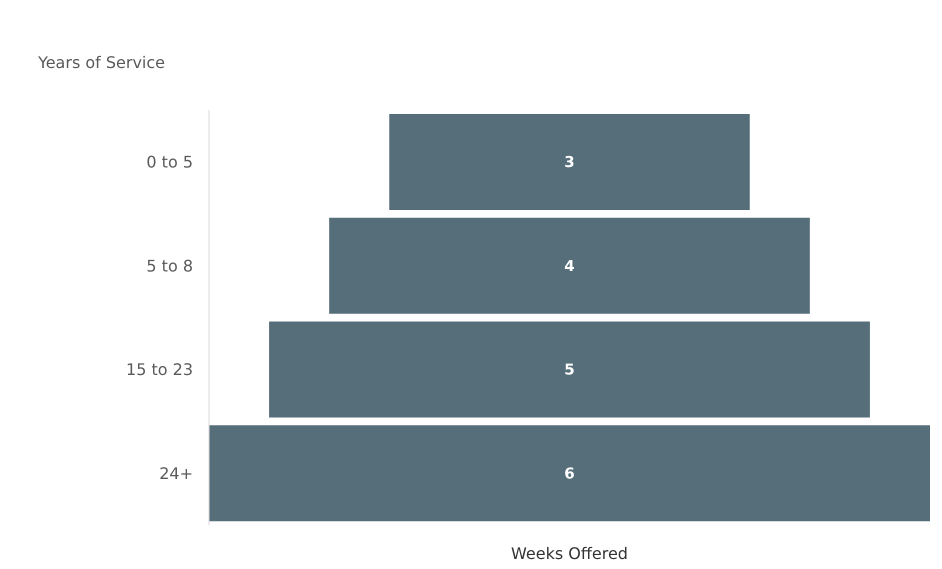  I want to click on text: Years of Service, so click(101, 62).